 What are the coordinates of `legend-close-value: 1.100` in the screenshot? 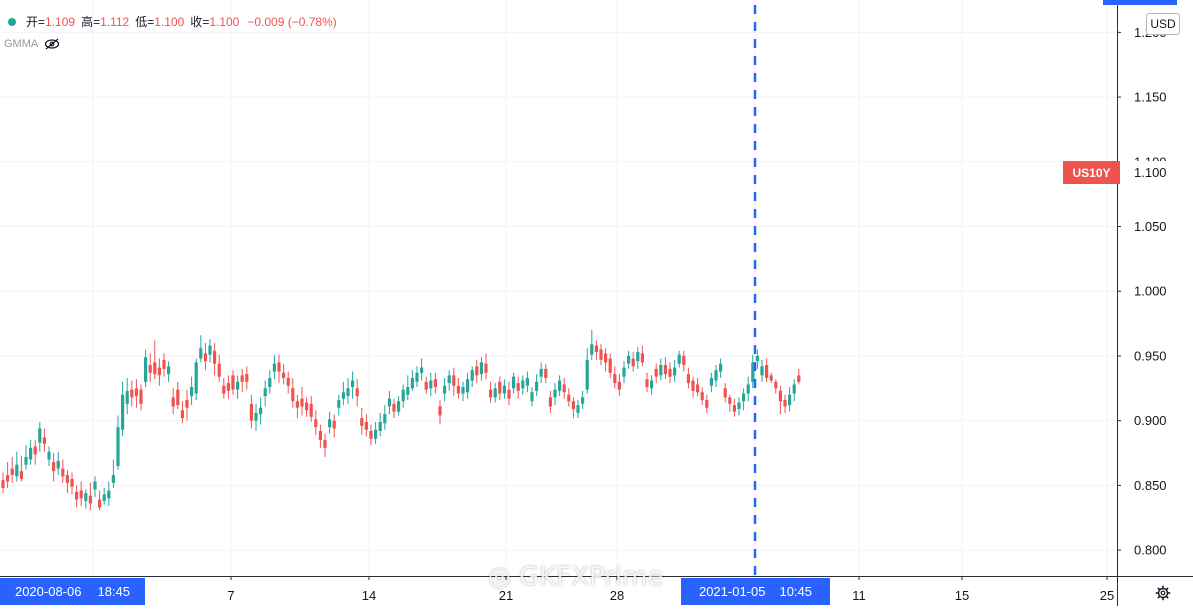 It's located at (224, 21).